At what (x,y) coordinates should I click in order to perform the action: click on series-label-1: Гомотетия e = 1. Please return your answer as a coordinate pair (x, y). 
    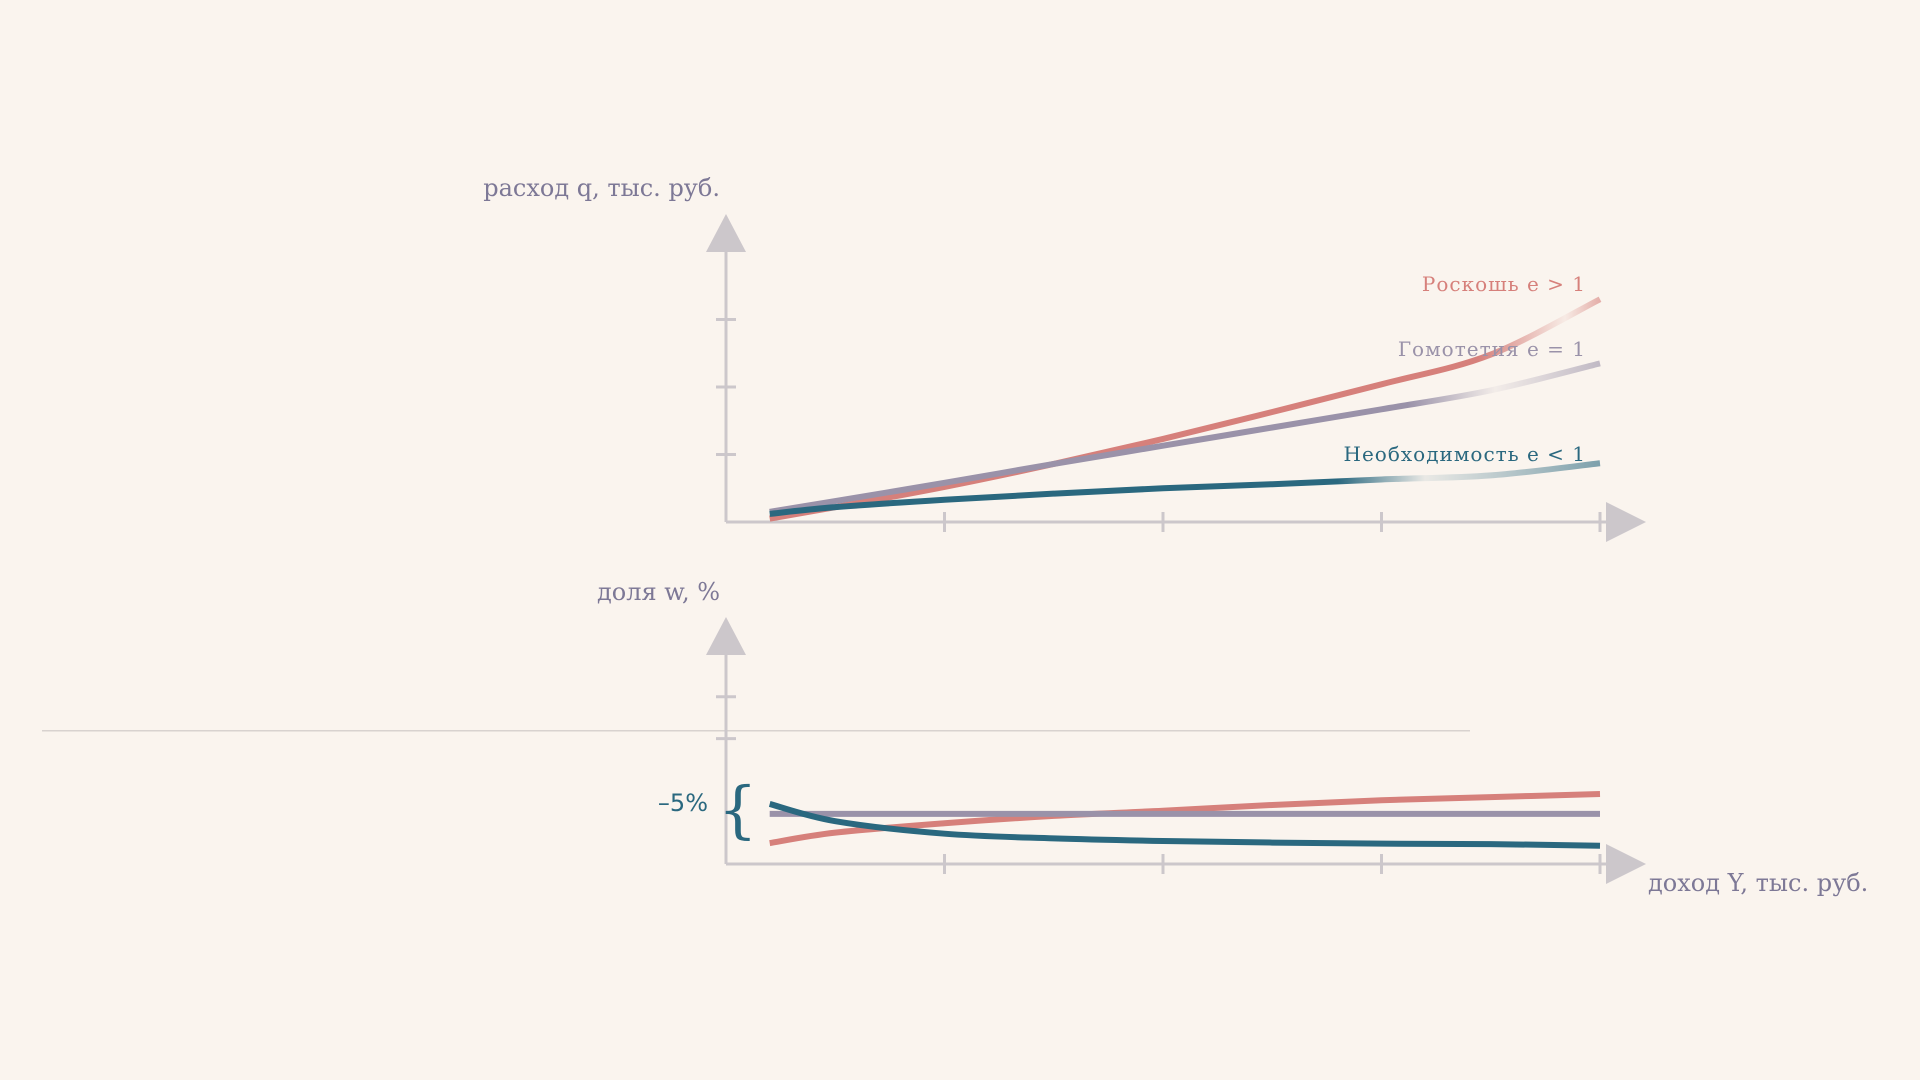
    Looking at the image, I should click on (1492, 349).